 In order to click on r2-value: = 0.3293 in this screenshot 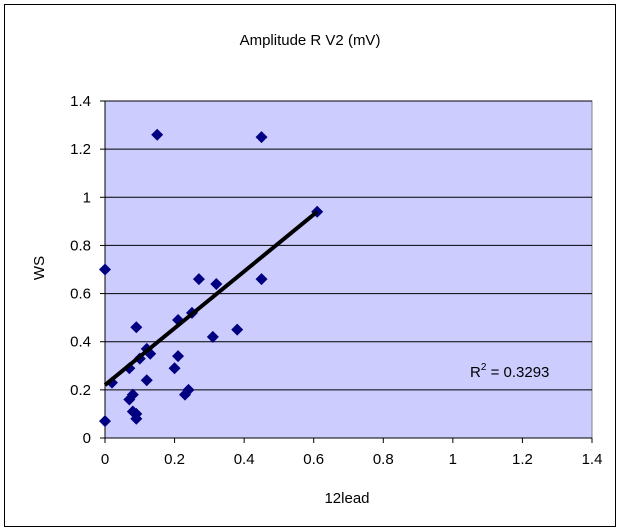, I will do `click(517, 372)`.